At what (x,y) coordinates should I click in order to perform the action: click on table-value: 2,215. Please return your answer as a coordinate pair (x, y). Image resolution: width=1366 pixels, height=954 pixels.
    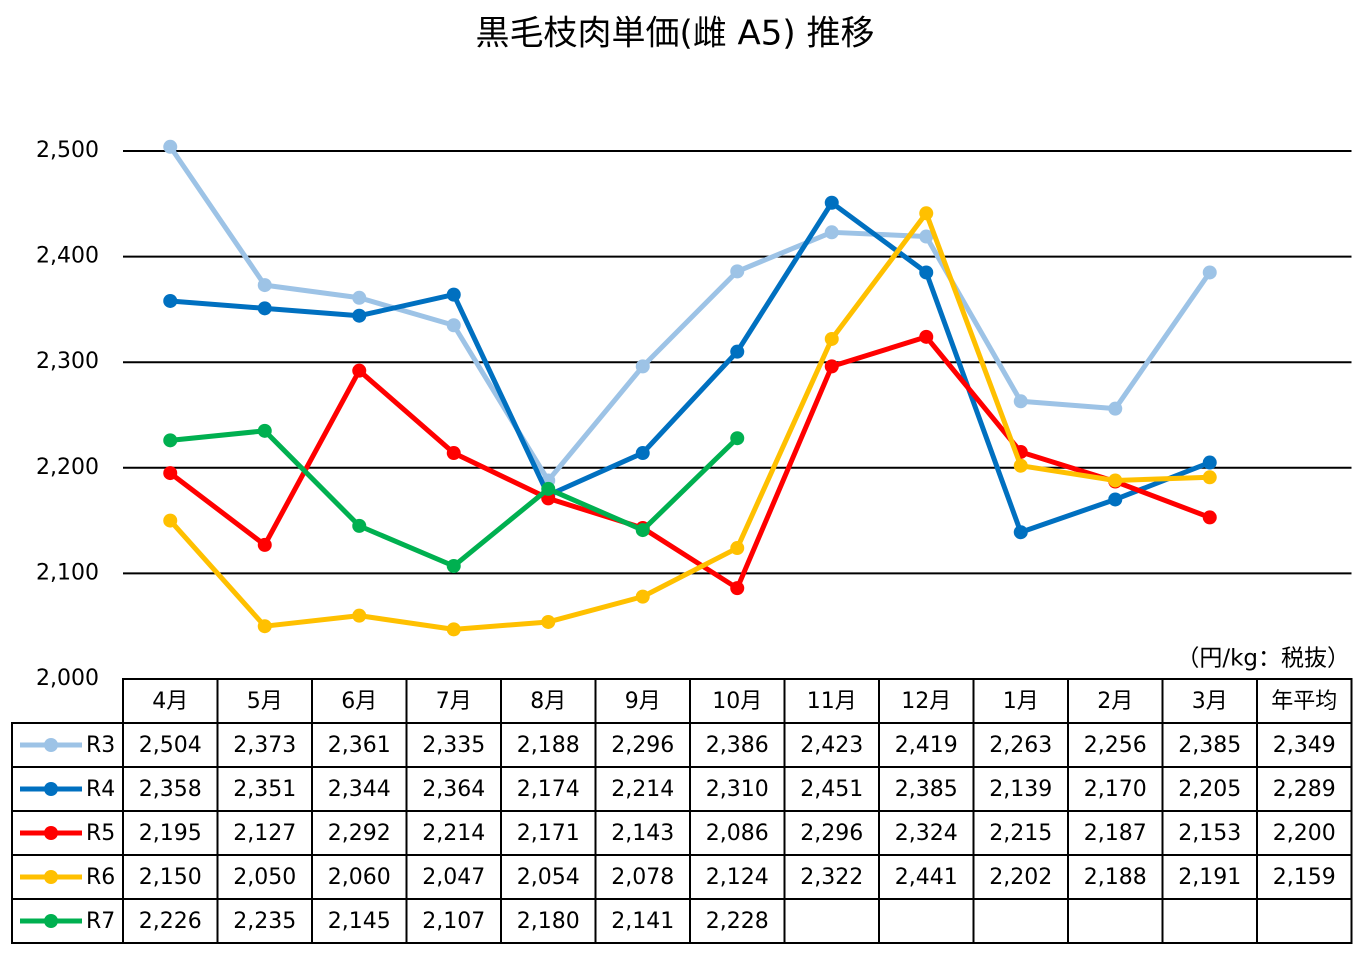
    Looking at the image, I should click on (1020, 833).